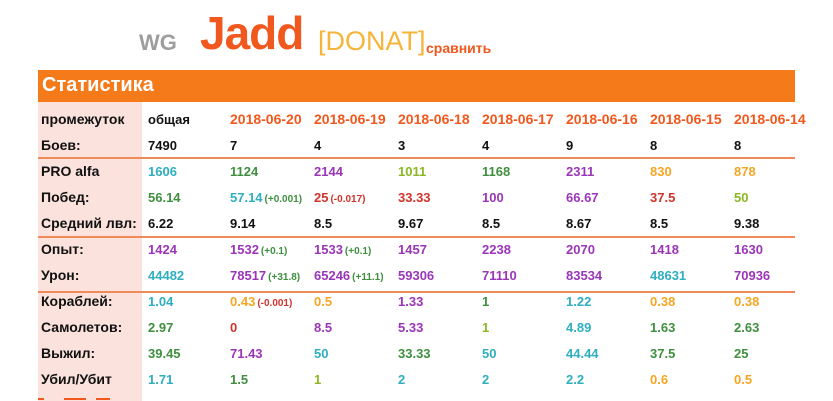 This screenshot has width=833, height=401. What do you see at coordinates (437, 379) in the screenshot?
I see `stat-cell: 2` at bounding box center [437, 379].